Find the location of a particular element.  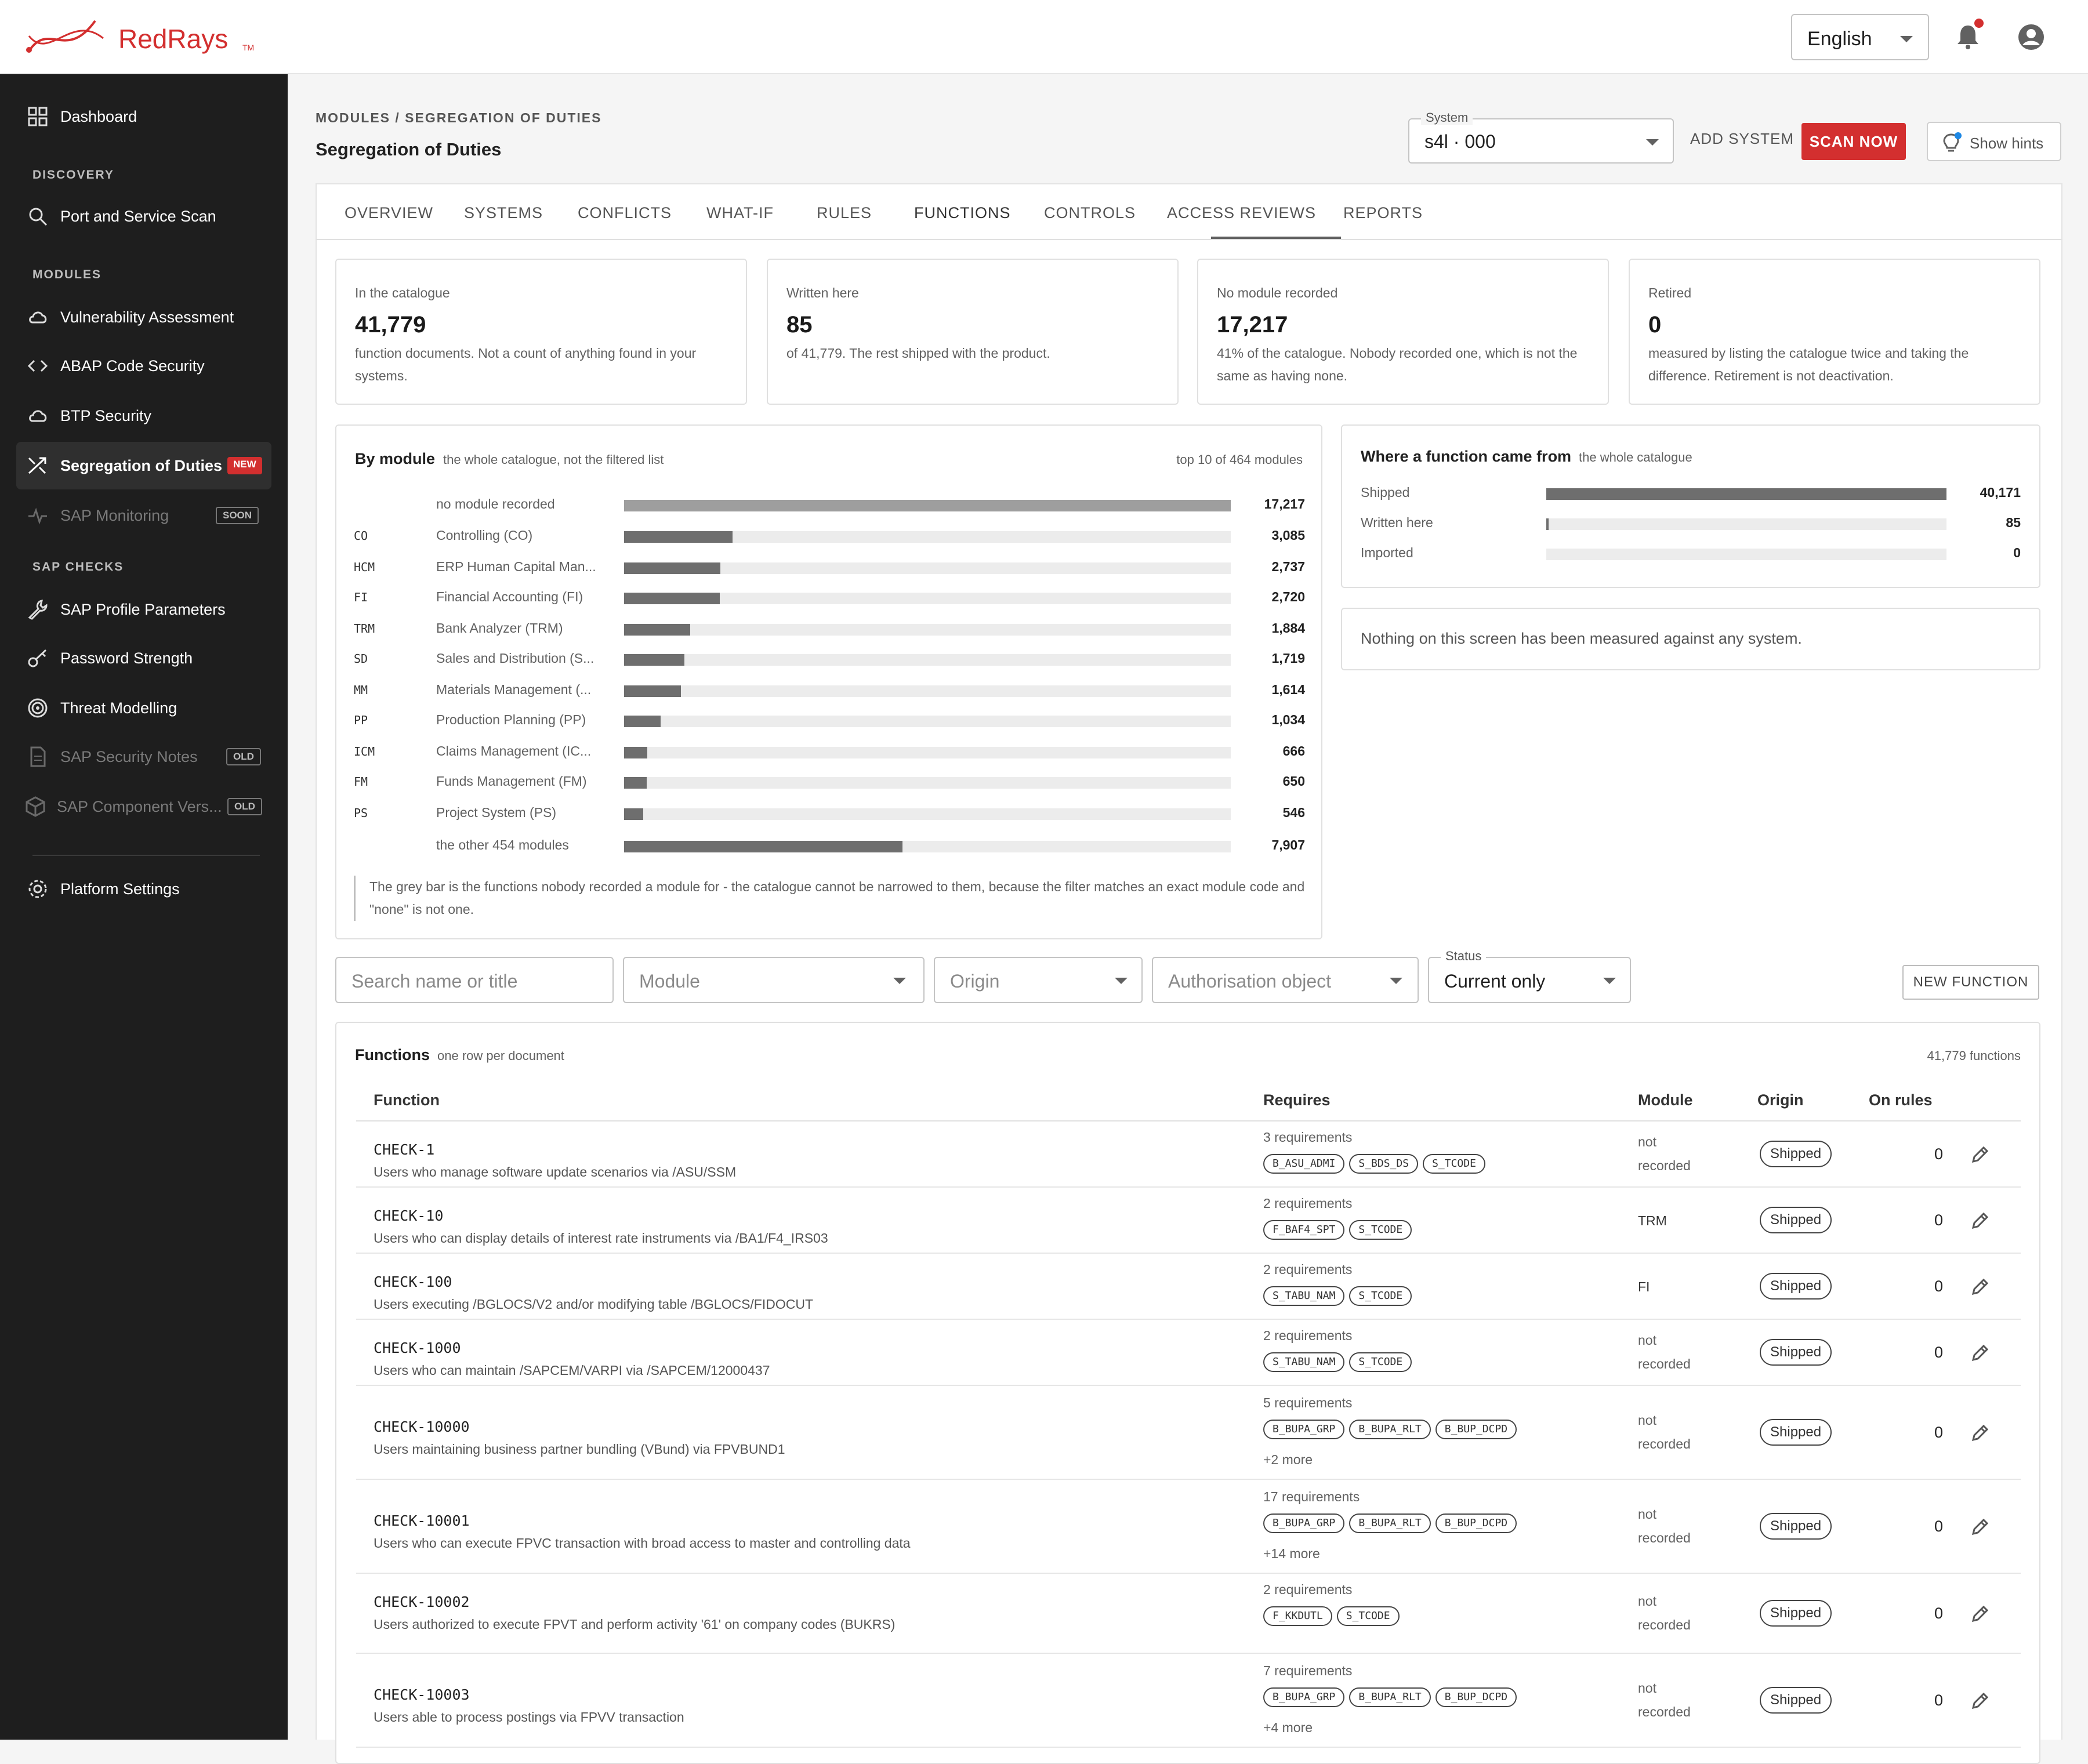

redrays-logo: RedRays TM is located at coordinates (140, 38).